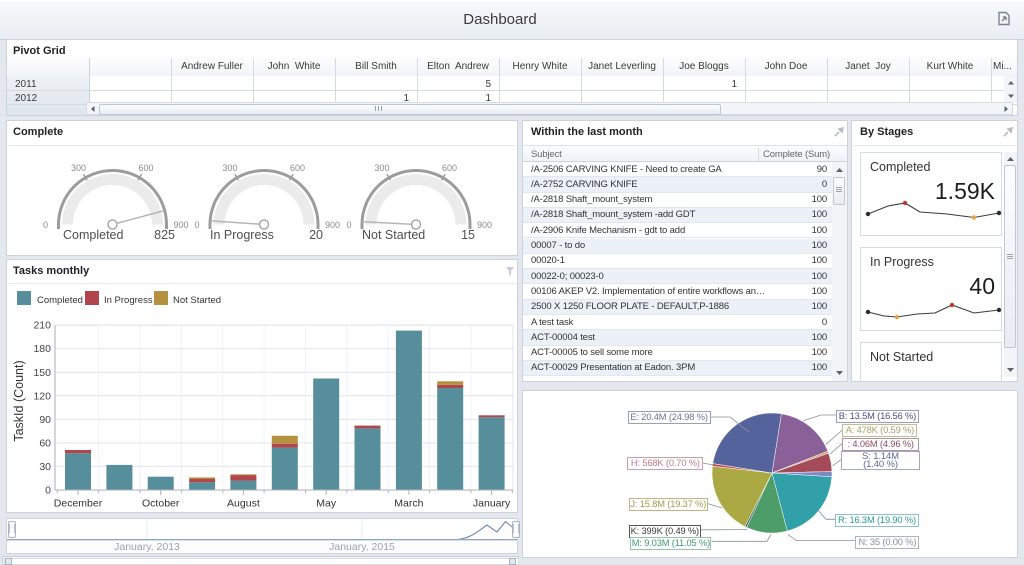  I want to click on svg-text: 60, so click(45, 443).